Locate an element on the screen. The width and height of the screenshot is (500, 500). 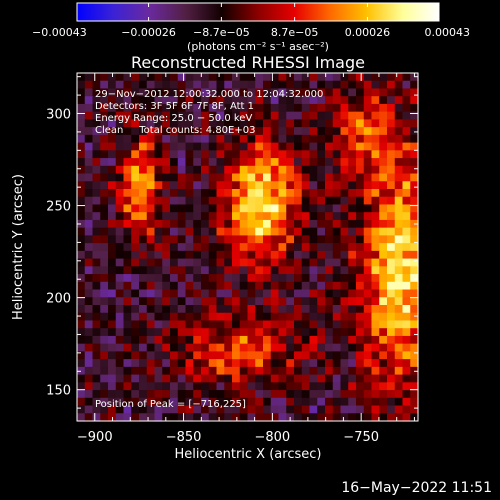
x-tick-label: −800 is located at coordinates (273, 437).